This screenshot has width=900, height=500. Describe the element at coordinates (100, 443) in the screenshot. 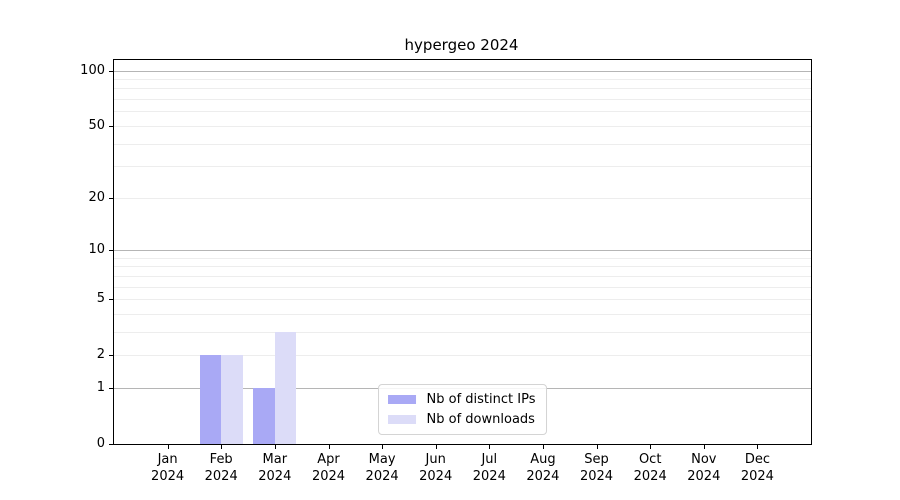

I see `y-tick-label: 0` at that location.